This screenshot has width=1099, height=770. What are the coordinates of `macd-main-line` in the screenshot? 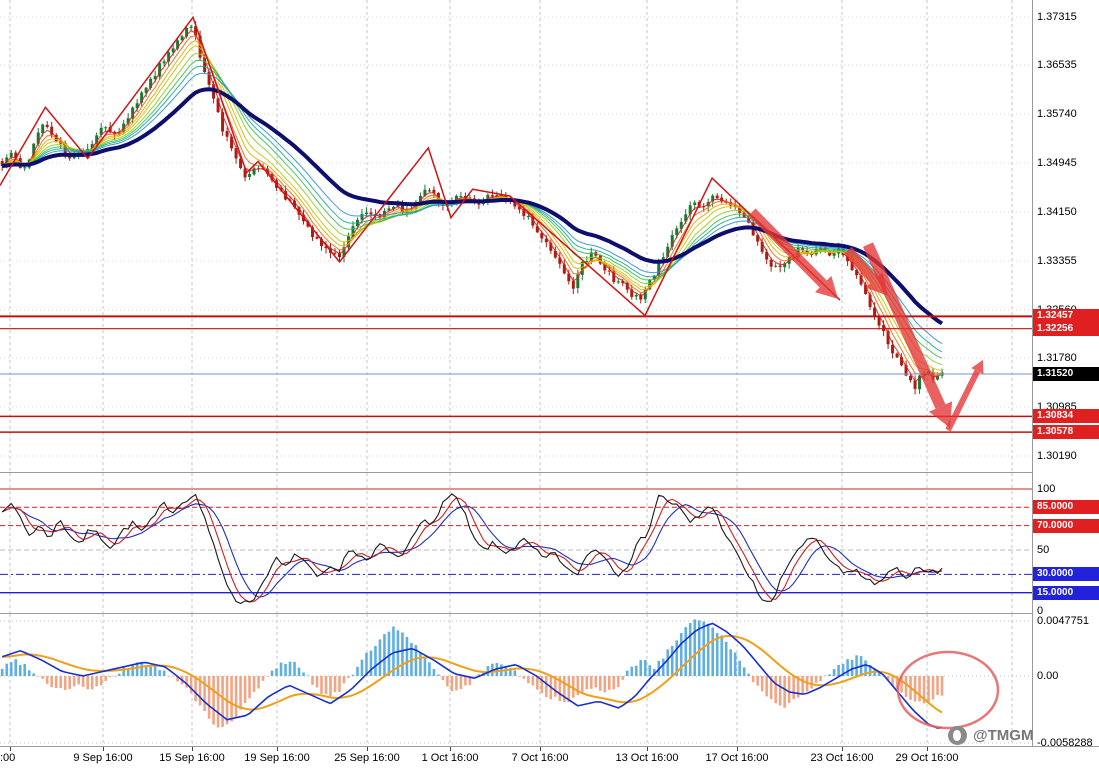 It's located at (472, 676).